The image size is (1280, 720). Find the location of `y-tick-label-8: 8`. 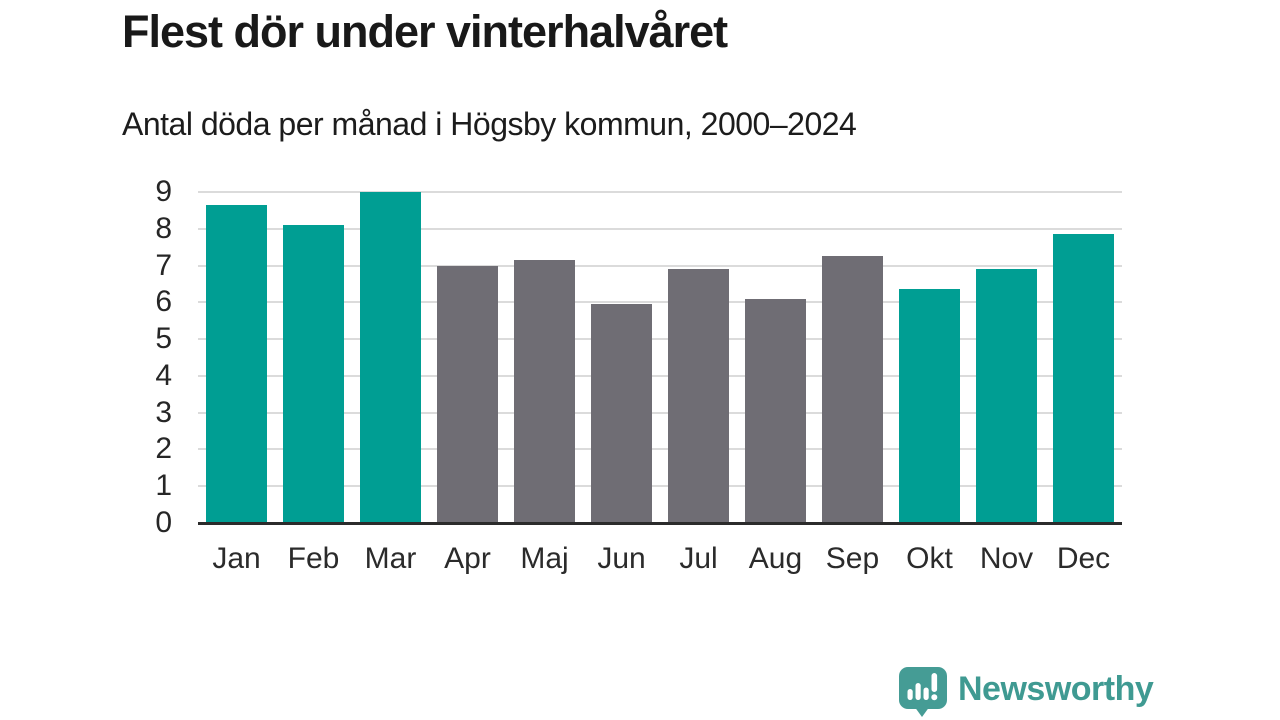

y-tick-label-8: 8 is located at coordinates (163, 228).